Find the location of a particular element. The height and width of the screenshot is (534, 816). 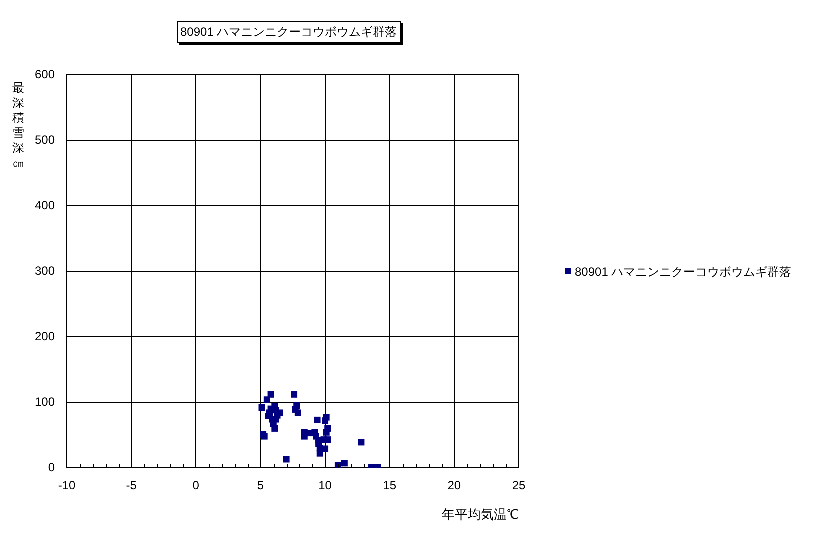

y-tick-label: 0 is located at coordinates (52, 467).